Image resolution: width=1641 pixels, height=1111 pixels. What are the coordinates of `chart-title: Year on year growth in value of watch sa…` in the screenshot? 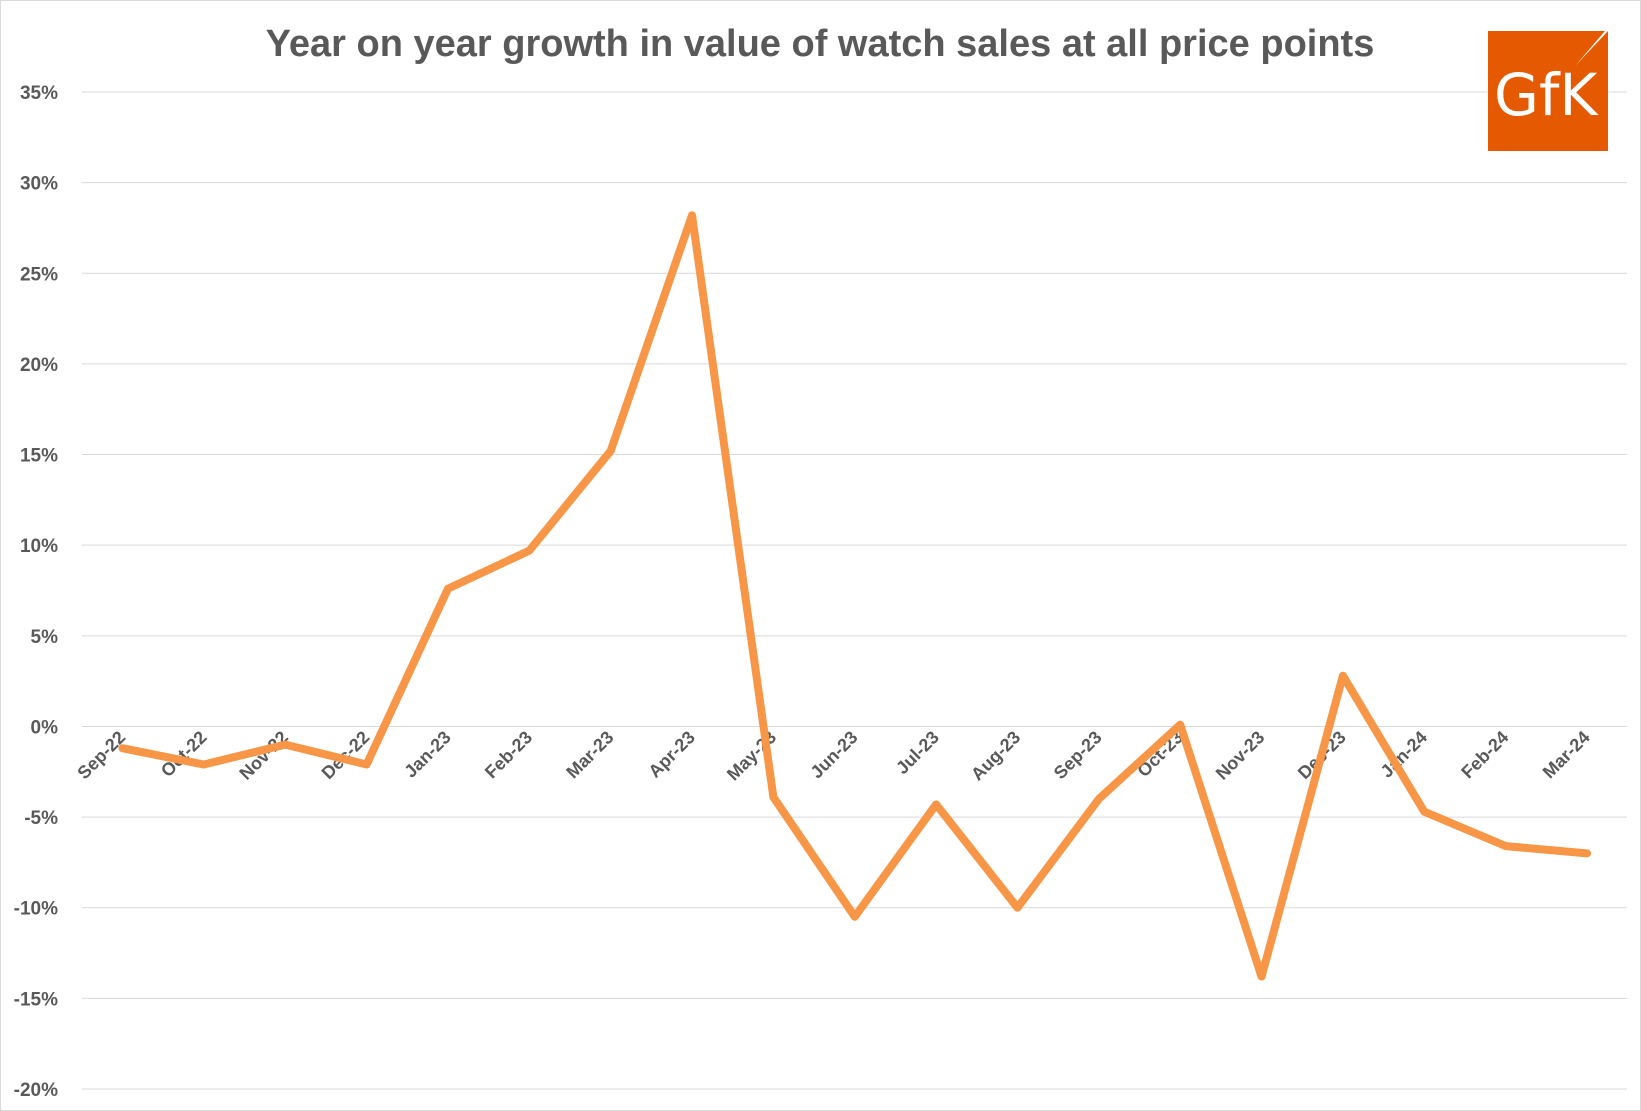 It's located at (820, 44).